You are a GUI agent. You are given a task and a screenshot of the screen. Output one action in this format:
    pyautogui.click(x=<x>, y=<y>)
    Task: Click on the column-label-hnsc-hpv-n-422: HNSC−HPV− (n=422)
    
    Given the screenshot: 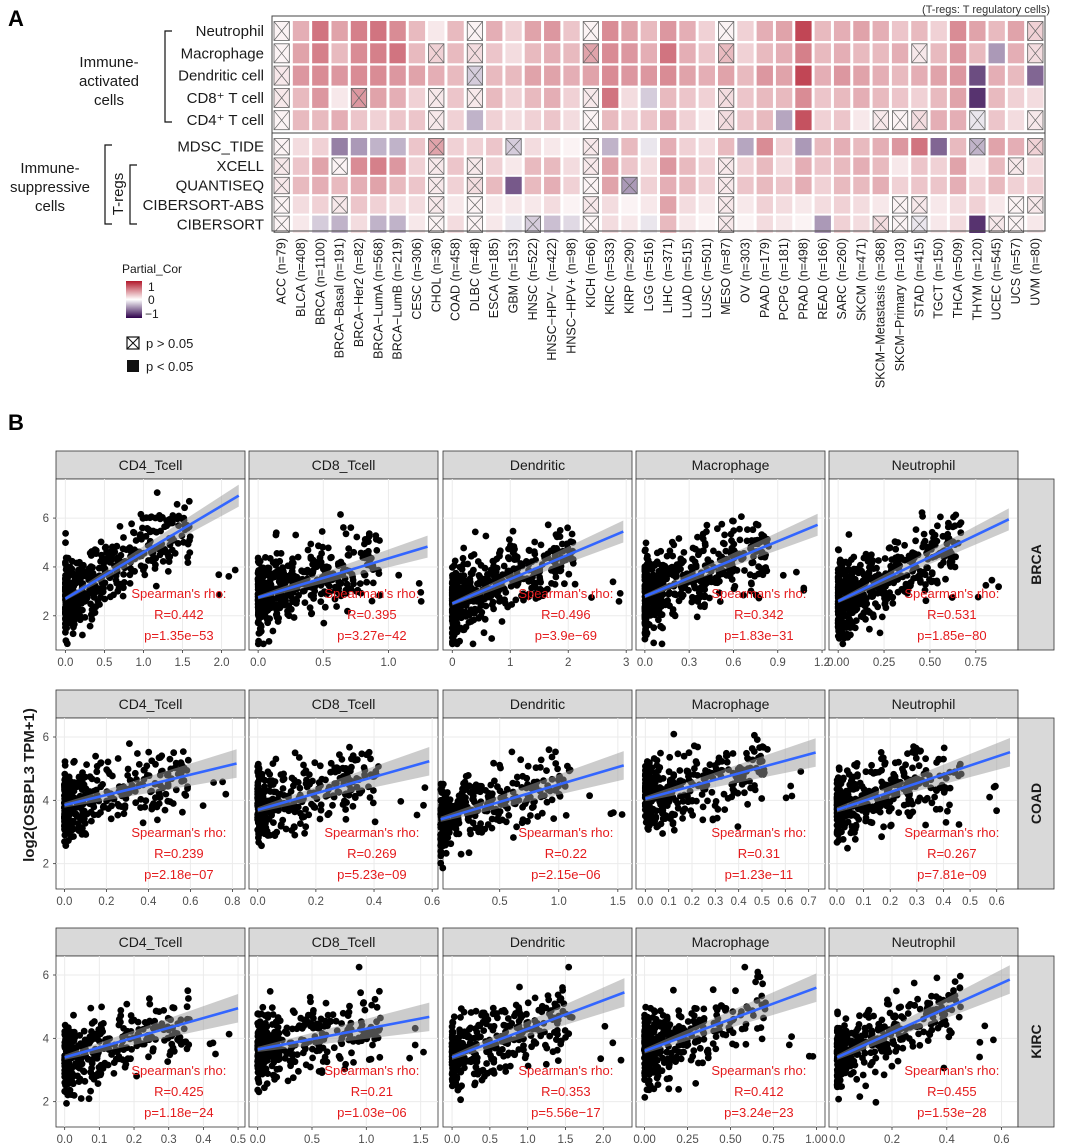 What is the action you would take?
    pyautogui.click(x=552, y=299)
    